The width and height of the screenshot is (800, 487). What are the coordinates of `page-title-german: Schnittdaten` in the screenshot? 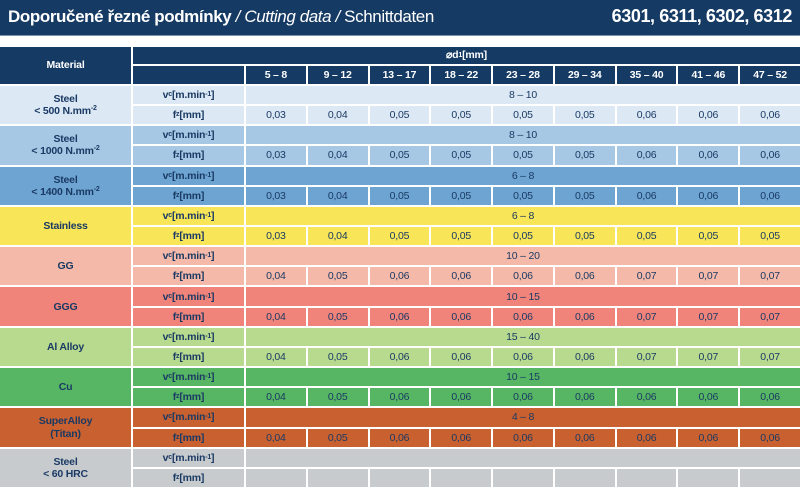 It's located at (389, 16).